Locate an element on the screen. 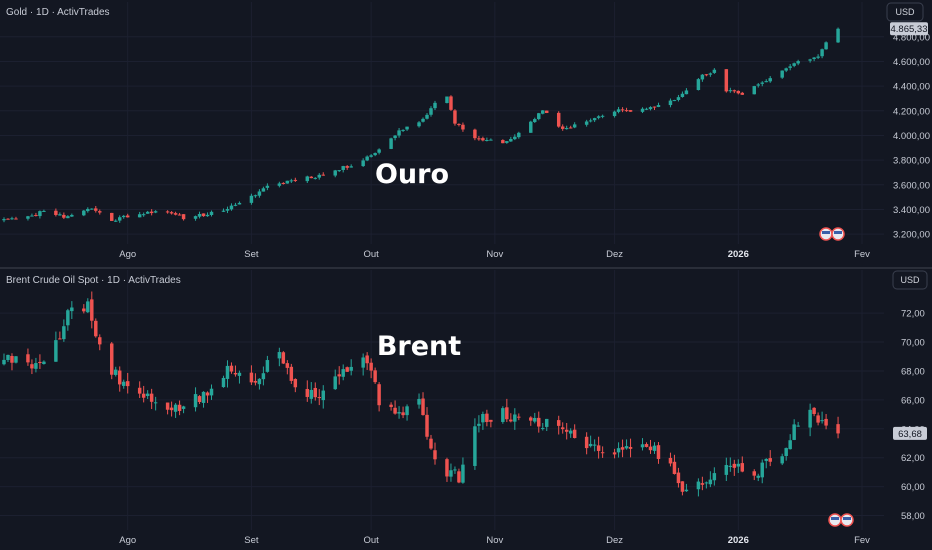 Image resolution: width=932 pixels, height=550 pixels. y-tick-label: 58,00 is located at coordinates (913, 516).